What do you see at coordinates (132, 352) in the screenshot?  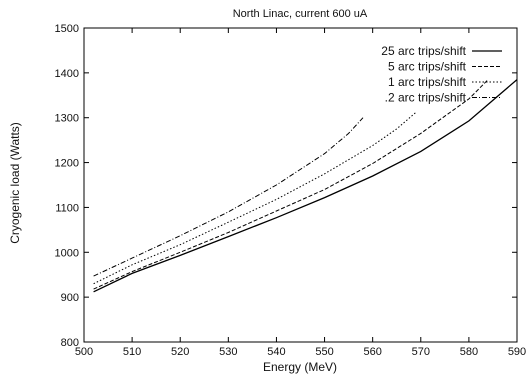 I see `x-tick-label: 510` at bounding box center [132, 352].